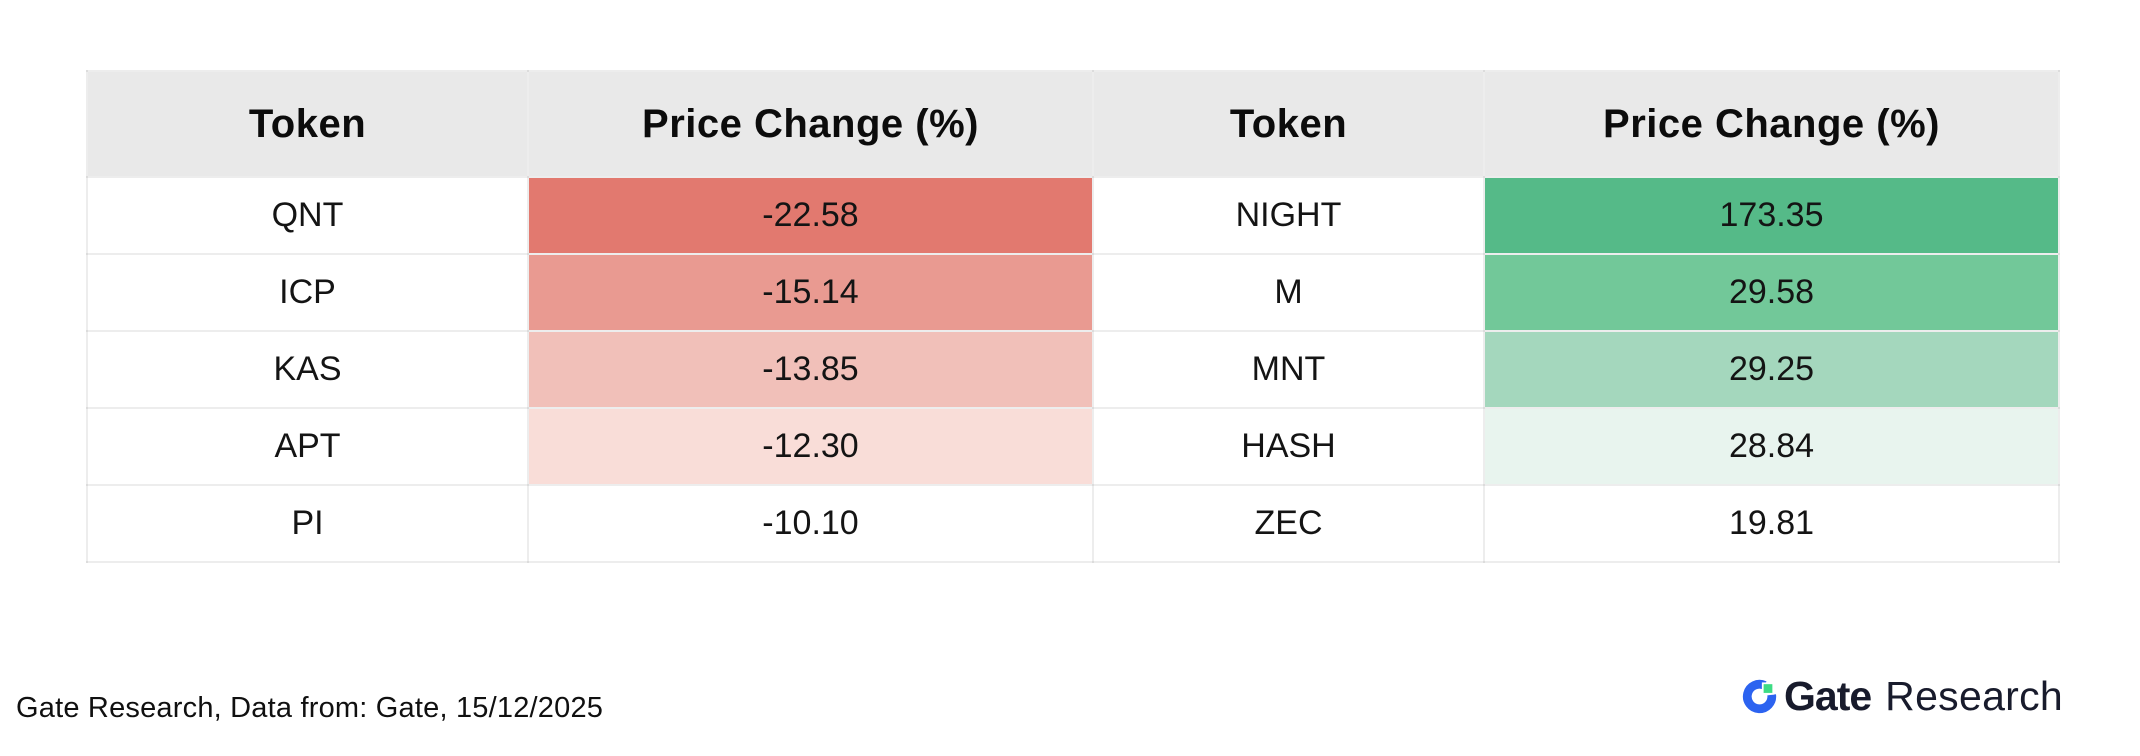 This screenshot has height=756, width=2140. What do you see at coordinates (307, 369) in the screenshot?
I see `token-cell: KAS` at bounding box center [307, 369].